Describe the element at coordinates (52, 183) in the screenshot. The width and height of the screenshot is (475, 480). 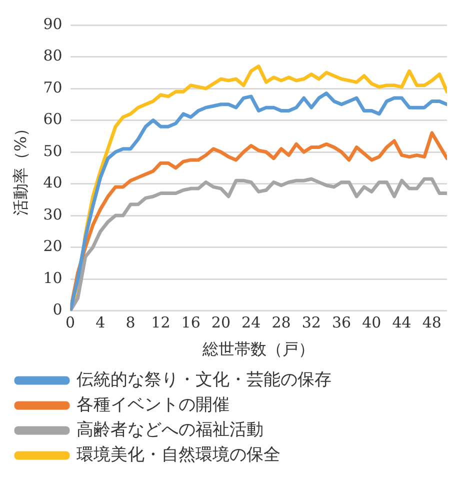
I see `y-tick-label: 40` at that location.